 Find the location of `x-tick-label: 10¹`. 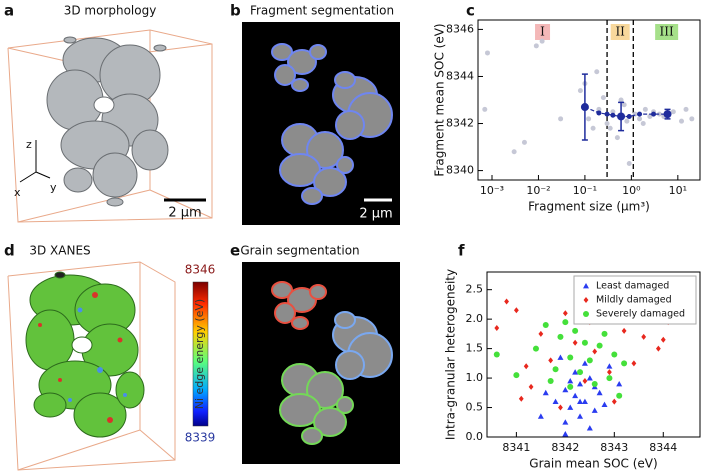

x-tick-label: 10¹ is located at coordinates (678, 190).